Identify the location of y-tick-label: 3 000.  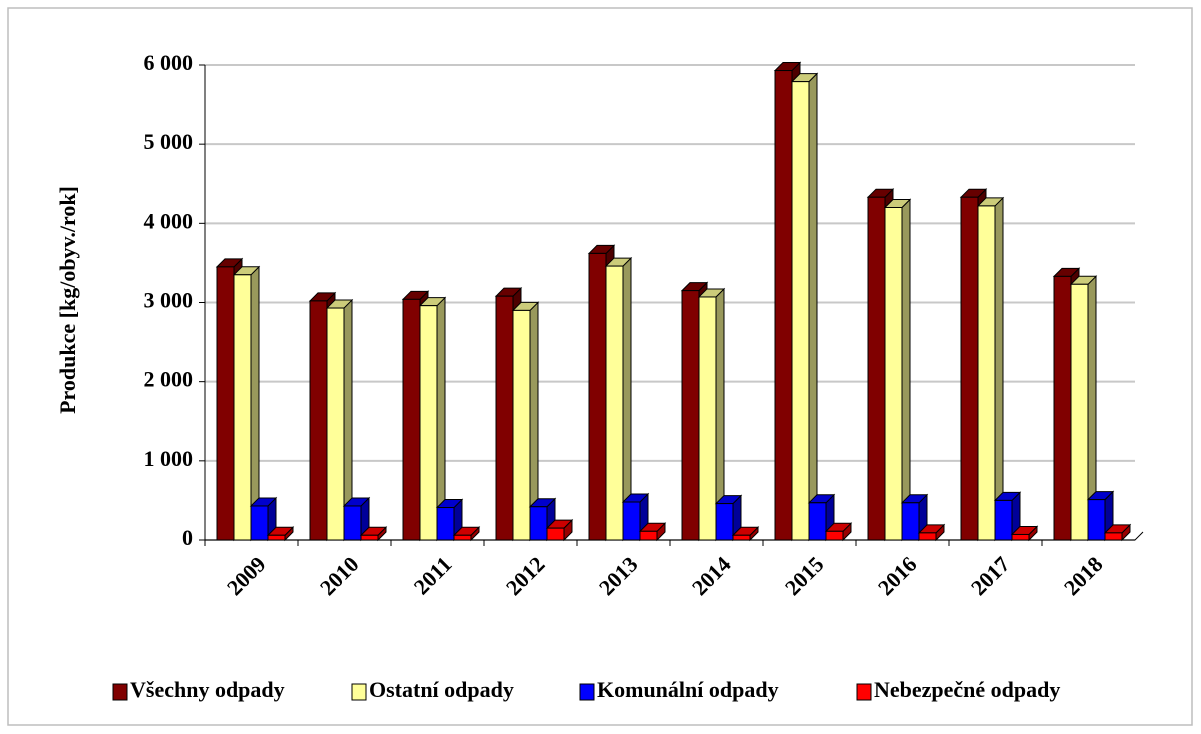
(169, 300).